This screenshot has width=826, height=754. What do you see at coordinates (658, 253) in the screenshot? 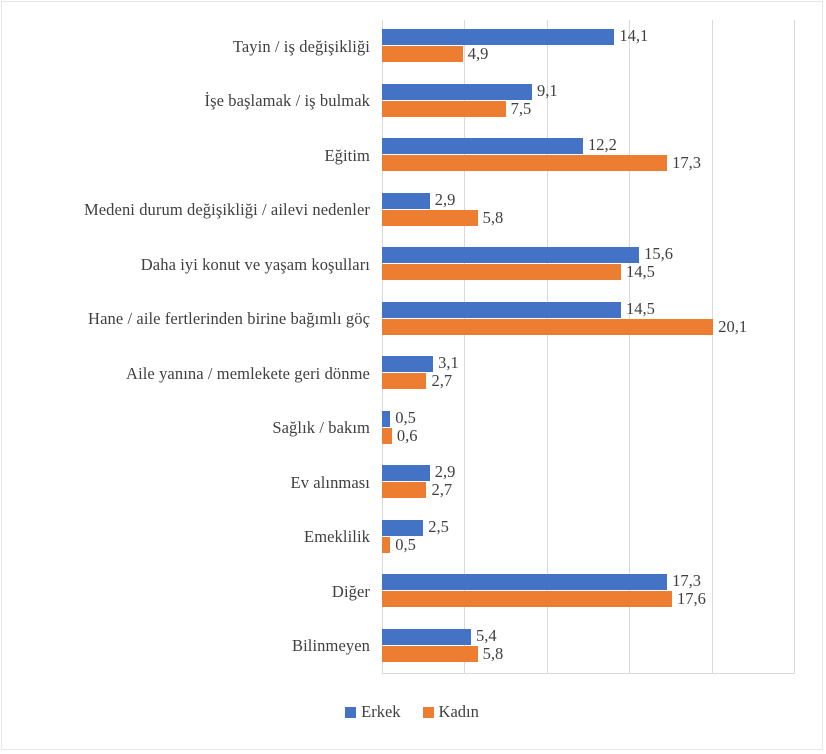
I see `data-label-erkek: 15,6` at bounding box center [658, 253].